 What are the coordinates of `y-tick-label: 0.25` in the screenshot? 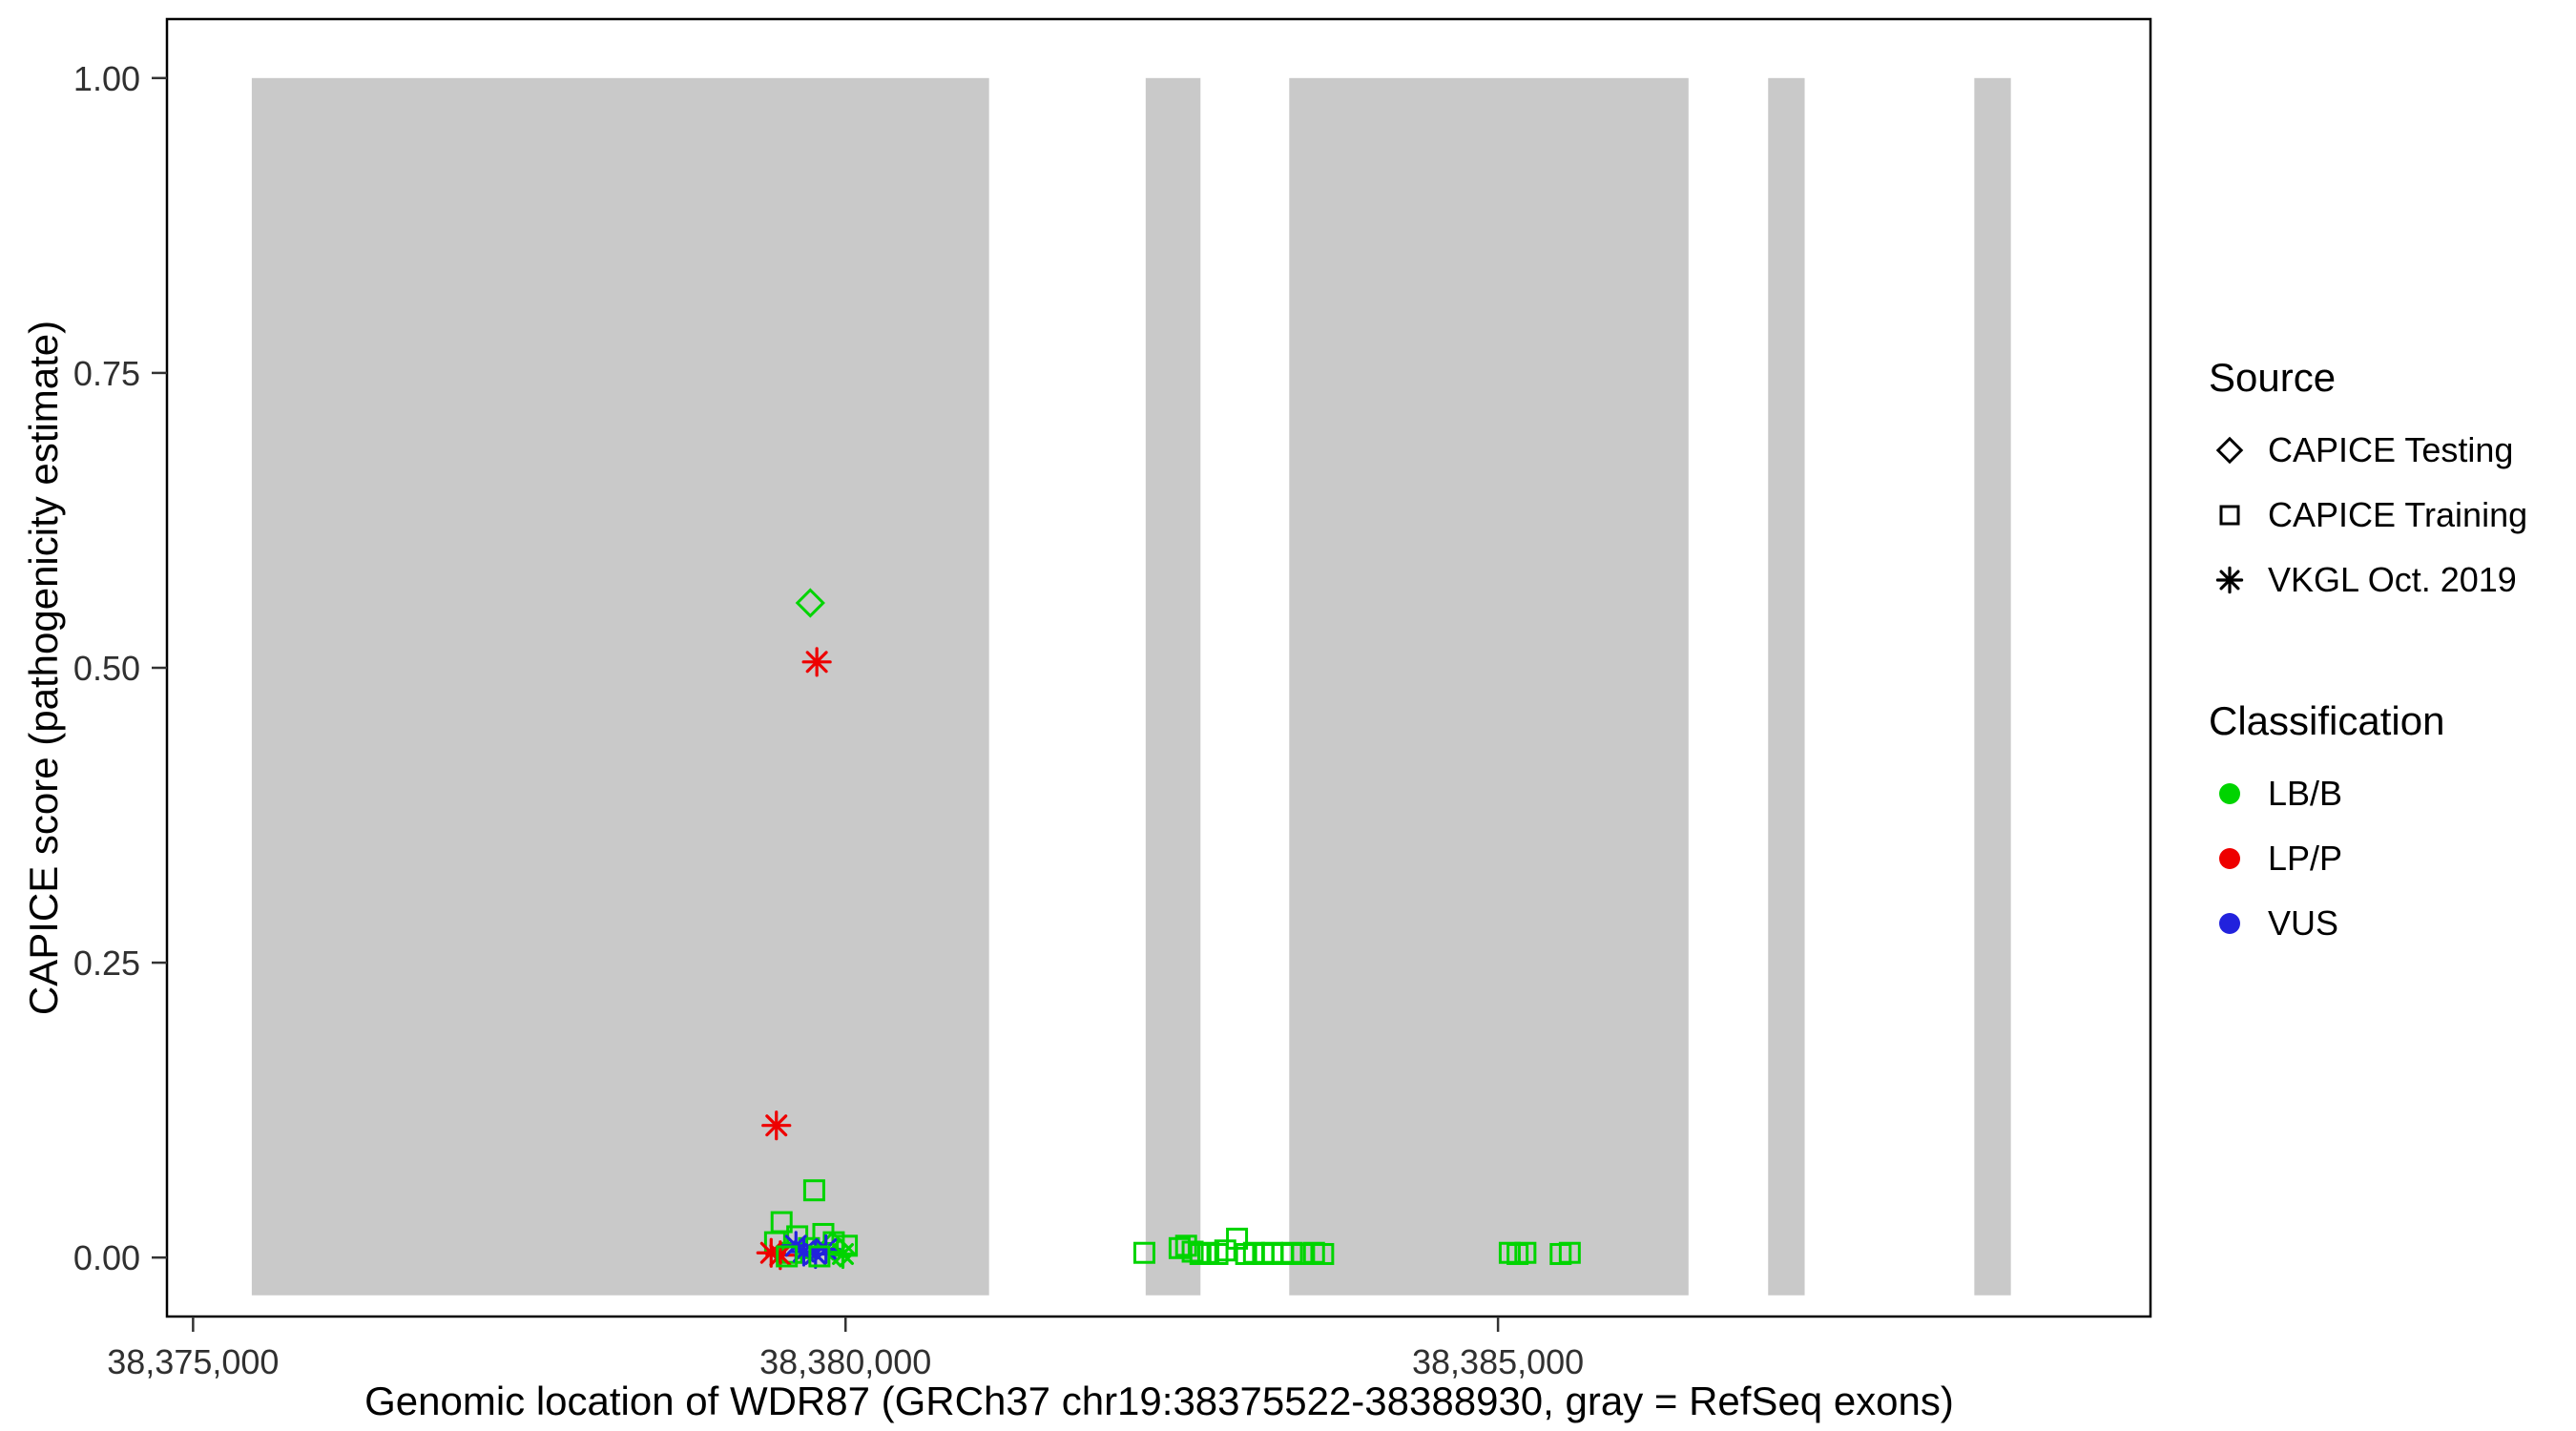 It's located at (106, 963).